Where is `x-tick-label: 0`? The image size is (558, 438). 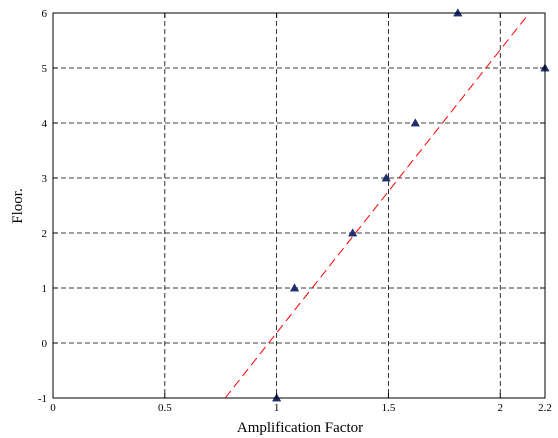 x-tick-label: 0 is located at coordinates (53, 408).